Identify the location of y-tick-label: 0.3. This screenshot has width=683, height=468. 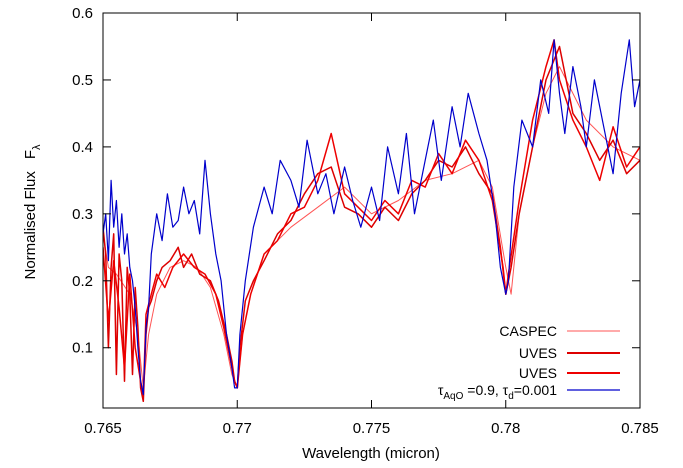
(82, 214).